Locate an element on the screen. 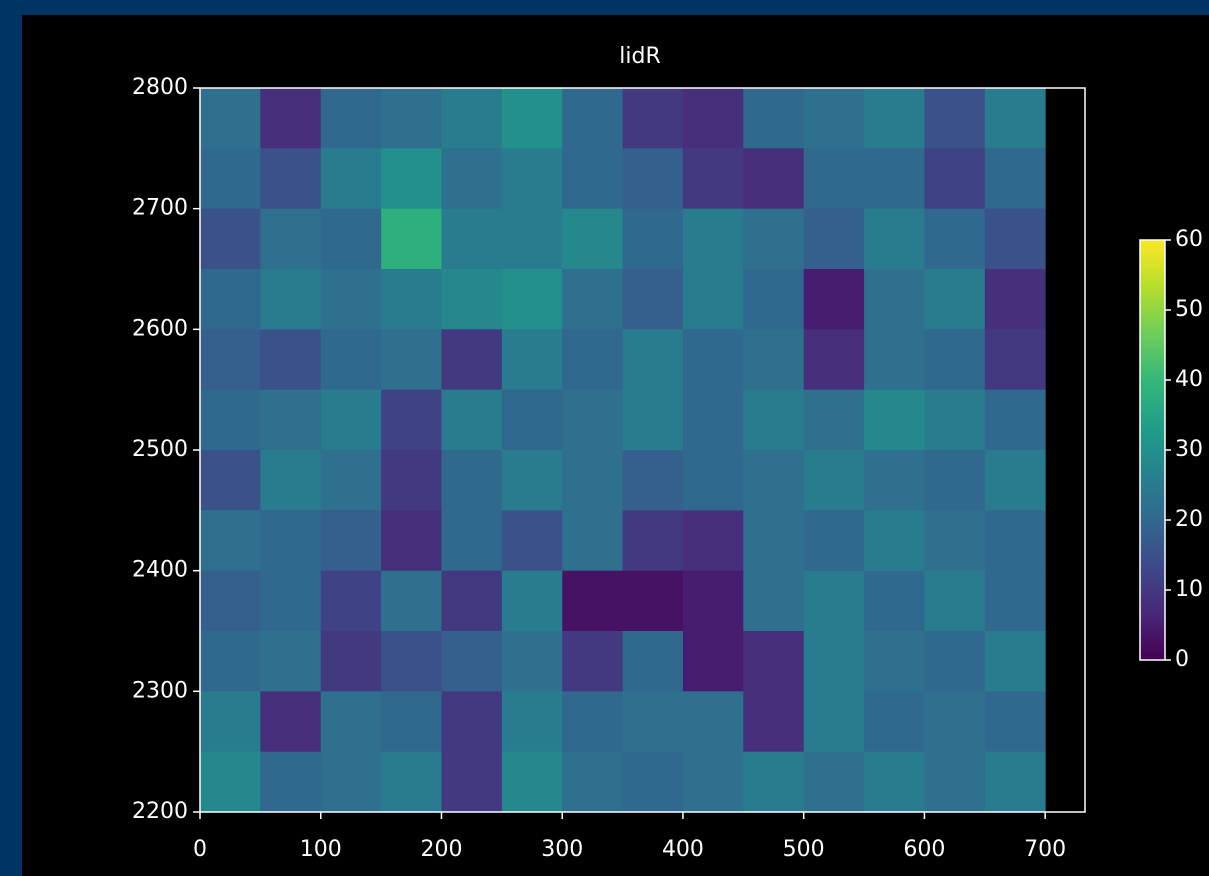 The image size is (1209, 876). x-tick-label: 300 is located at coordinates (562, 849).